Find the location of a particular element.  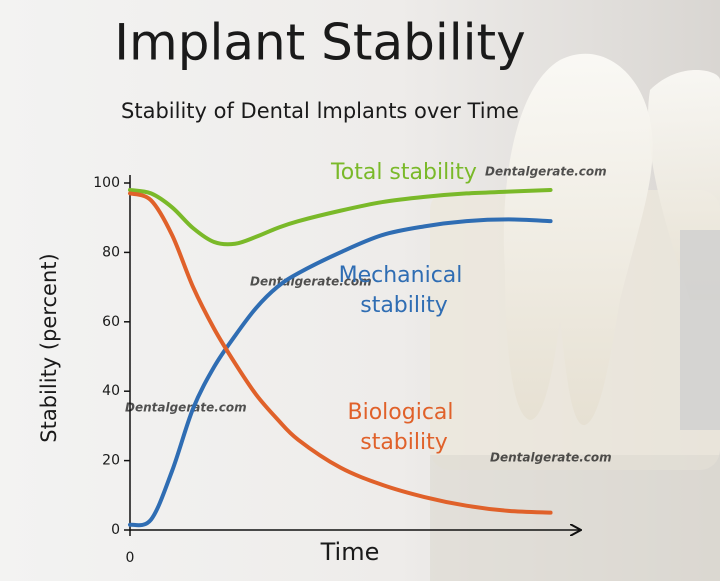

series-label: Total stability is located at coordinates (403, 172).